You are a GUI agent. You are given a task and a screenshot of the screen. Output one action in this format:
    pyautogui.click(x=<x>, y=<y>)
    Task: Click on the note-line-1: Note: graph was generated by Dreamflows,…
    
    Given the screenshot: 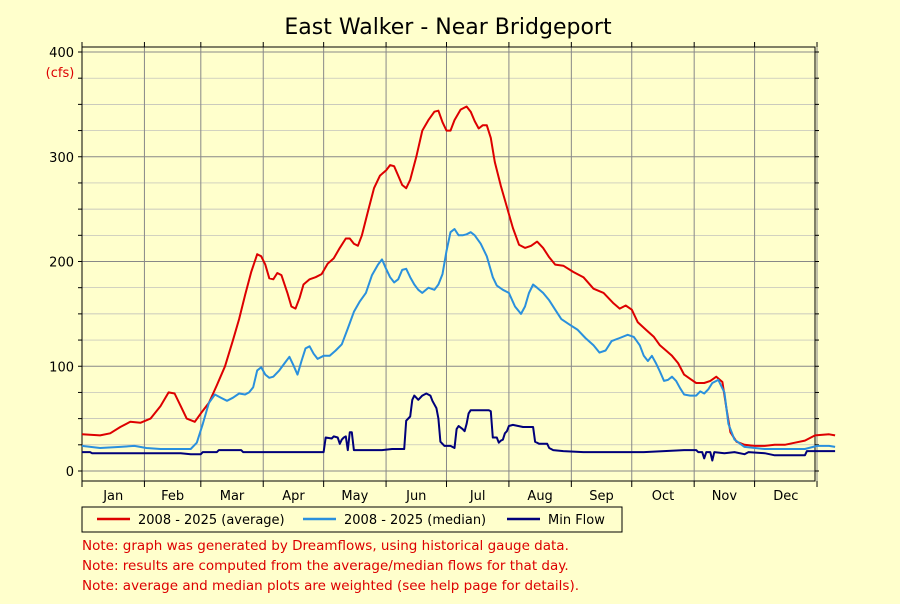 What is the action you would take?
    pyautogui.click(x=325, y=546)
    